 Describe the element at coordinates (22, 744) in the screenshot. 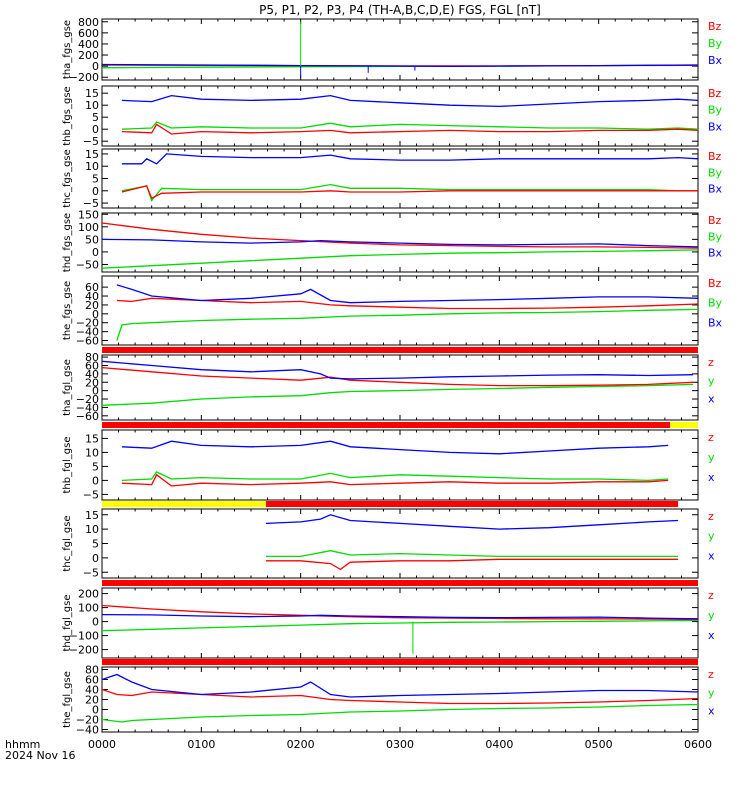

I see `x-axis-unit-label: hhmm` at that location.